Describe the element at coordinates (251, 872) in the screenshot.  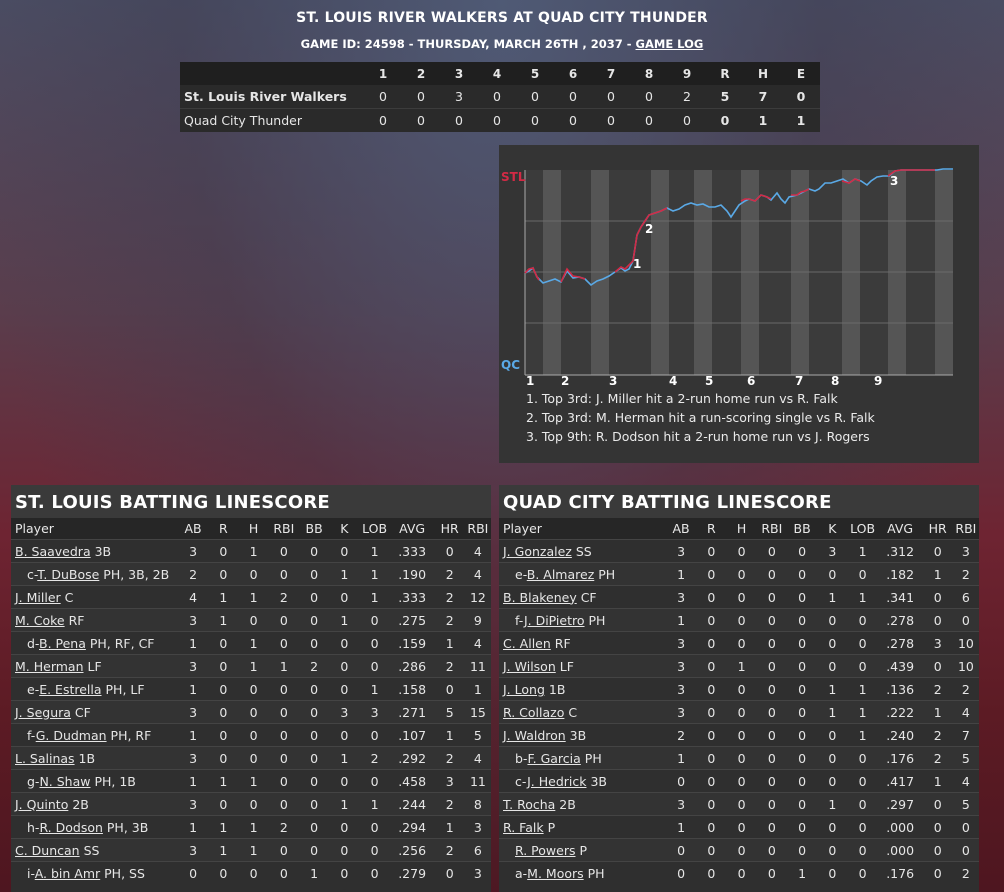
I see `table-row: i-A. bin Amr PH, SS 0 0 0 0 1 0 0.279 0 3` at that location.